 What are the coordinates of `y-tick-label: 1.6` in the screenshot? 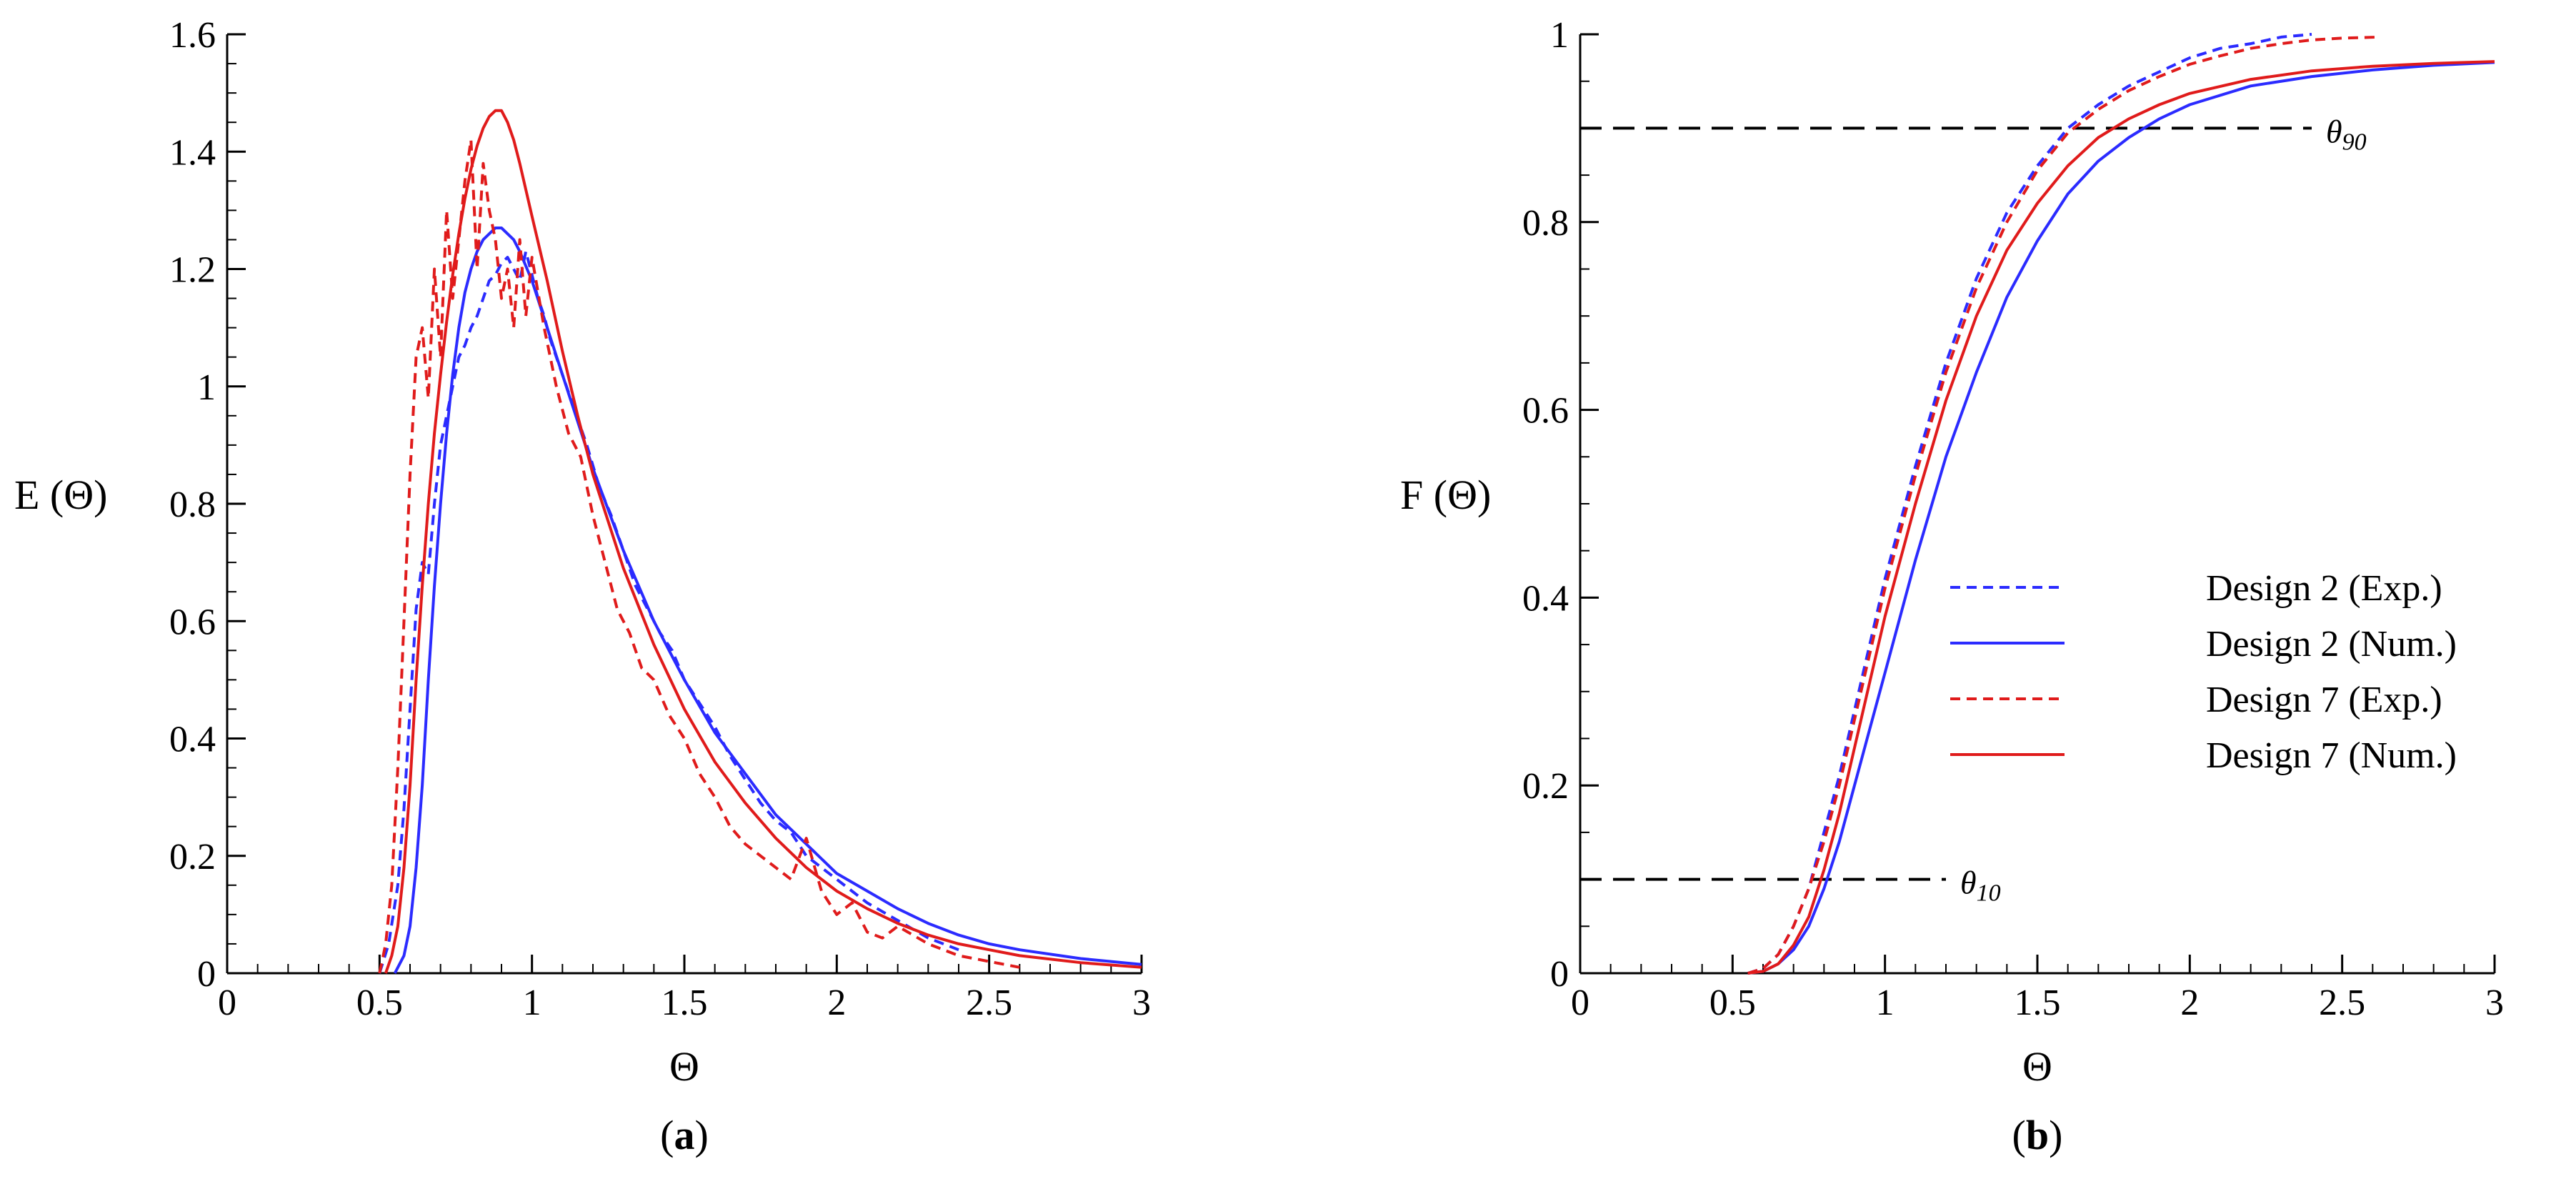 It's located at (193, 35).